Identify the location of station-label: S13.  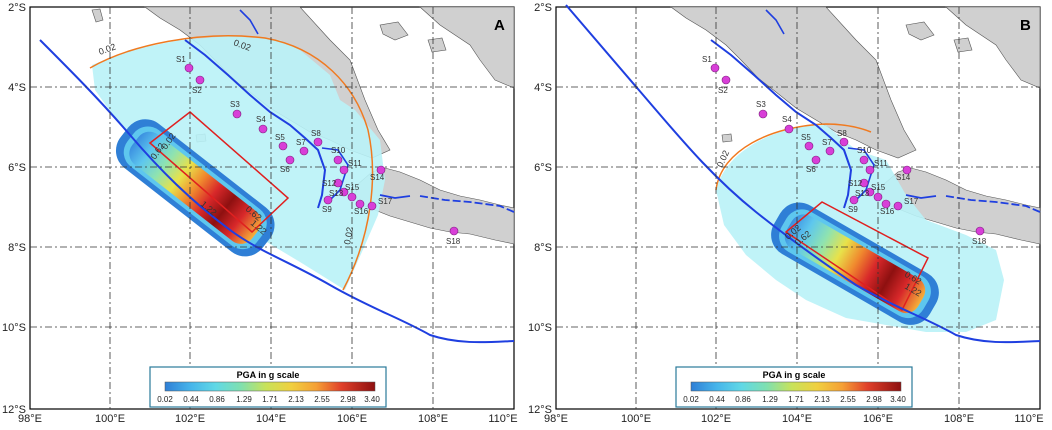
(862, 193).